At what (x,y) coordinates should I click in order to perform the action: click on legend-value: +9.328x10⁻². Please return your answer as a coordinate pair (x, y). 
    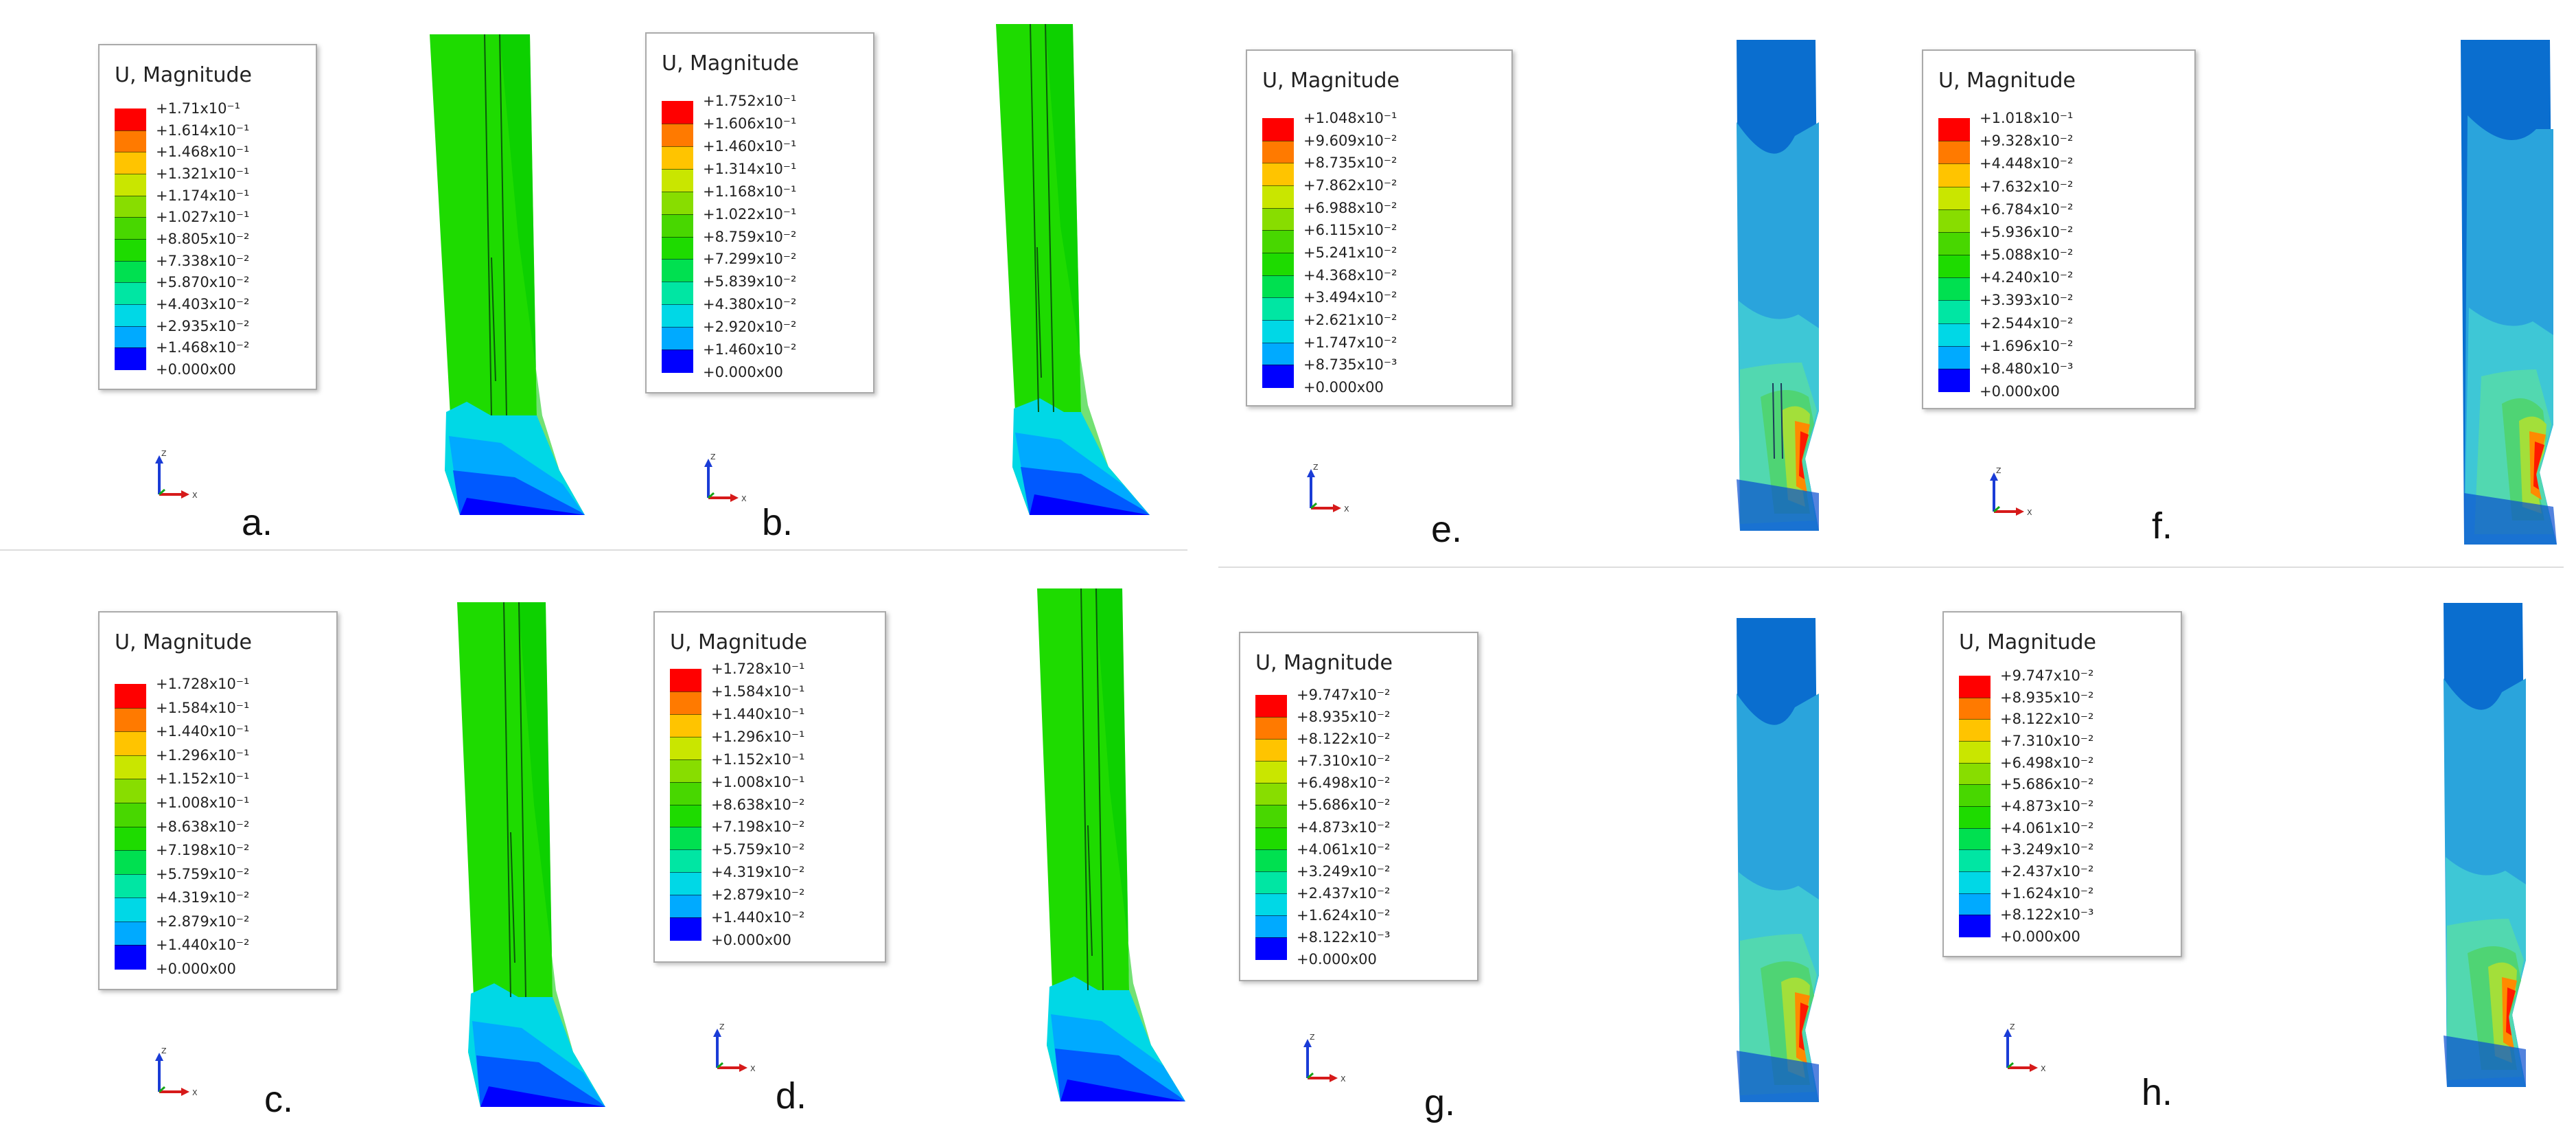
    Looking at the image, I should click on (2027, 141).